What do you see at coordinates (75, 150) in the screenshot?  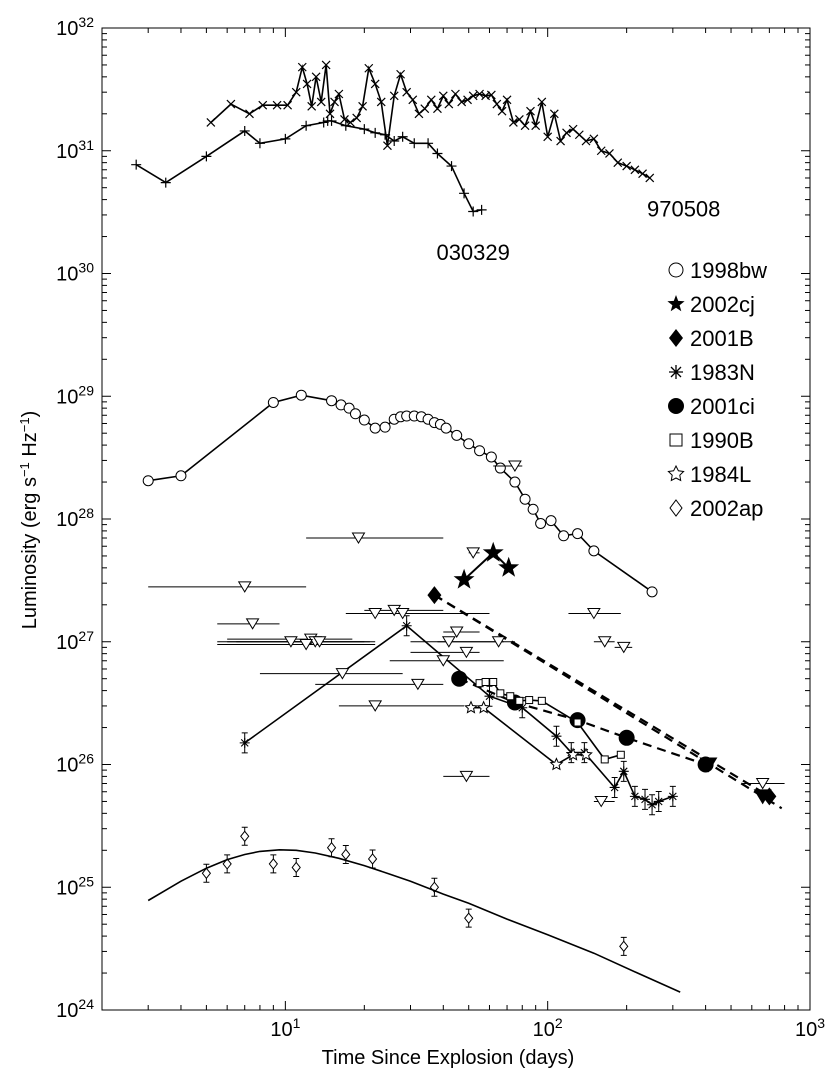 I see `y-tick-label: 1031` at bounding box center [75, 150].